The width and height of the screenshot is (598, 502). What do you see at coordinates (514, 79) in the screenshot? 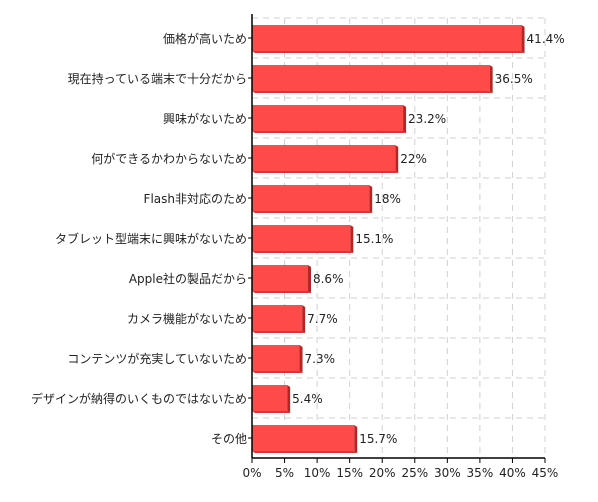
I see `data-label: 36.5%` at bounding box center [514, 79].